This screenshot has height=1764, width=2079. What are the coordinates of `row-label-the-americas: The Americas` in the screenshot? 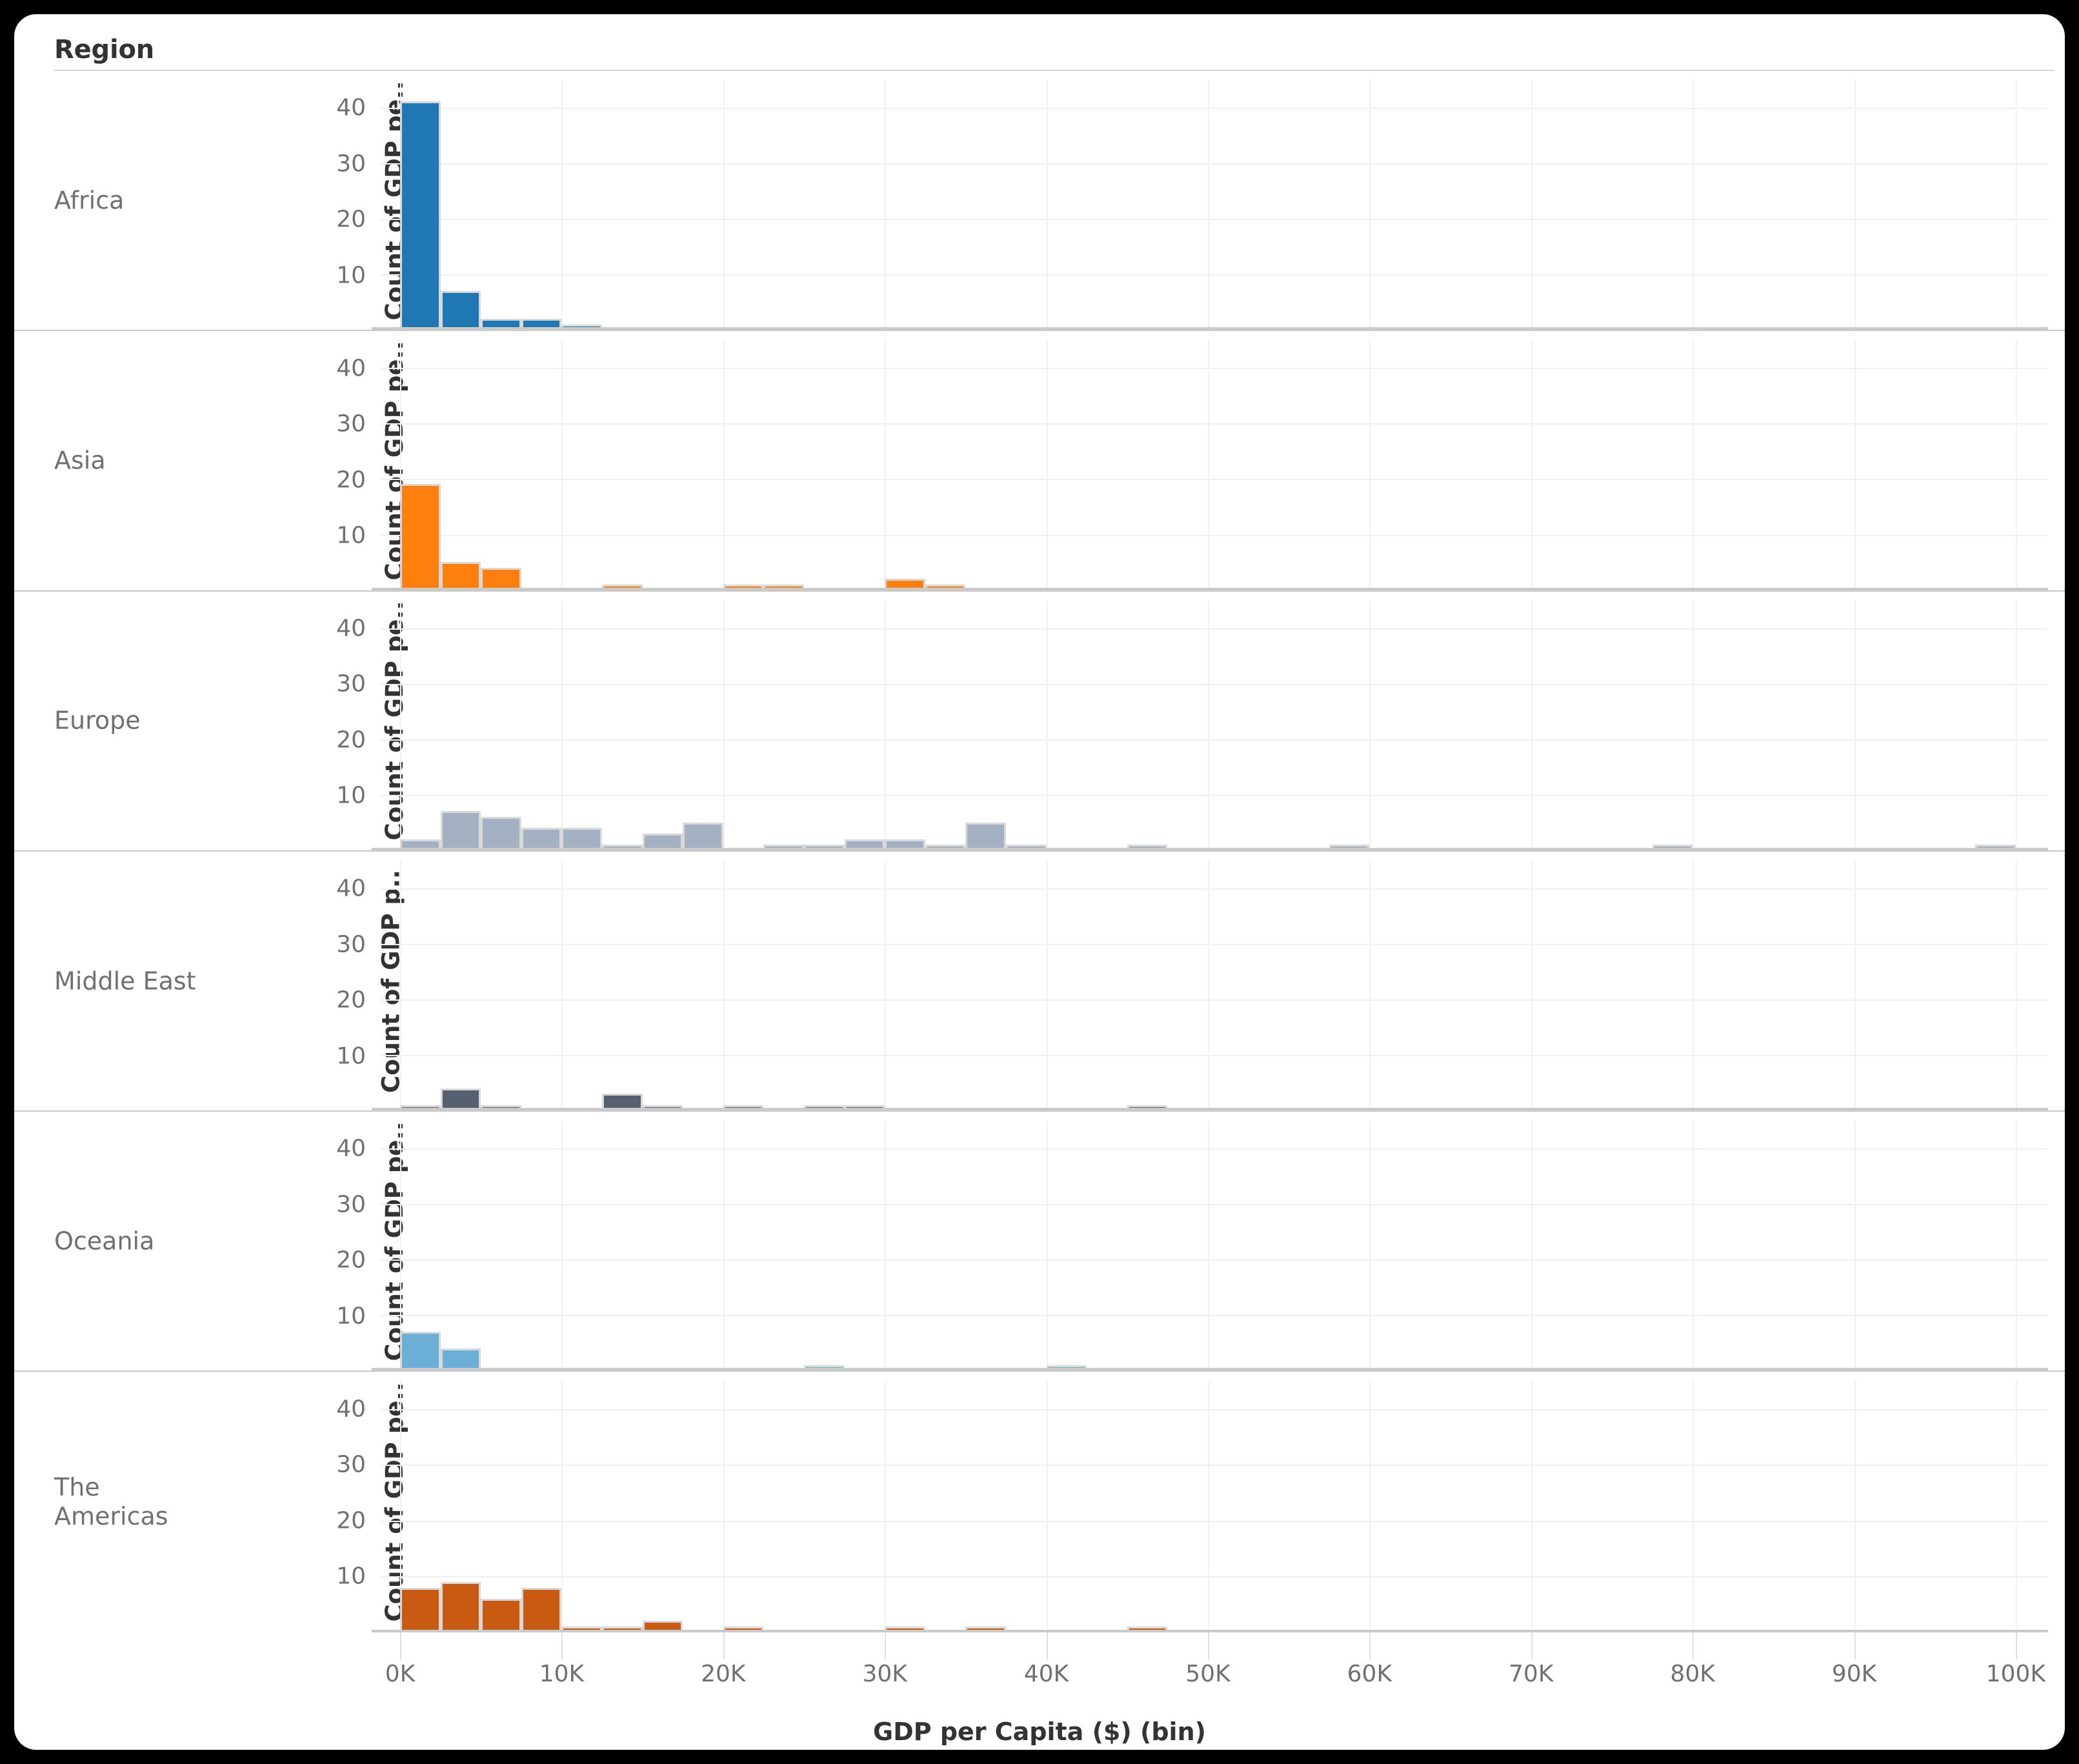 It's located at (111, 1502).